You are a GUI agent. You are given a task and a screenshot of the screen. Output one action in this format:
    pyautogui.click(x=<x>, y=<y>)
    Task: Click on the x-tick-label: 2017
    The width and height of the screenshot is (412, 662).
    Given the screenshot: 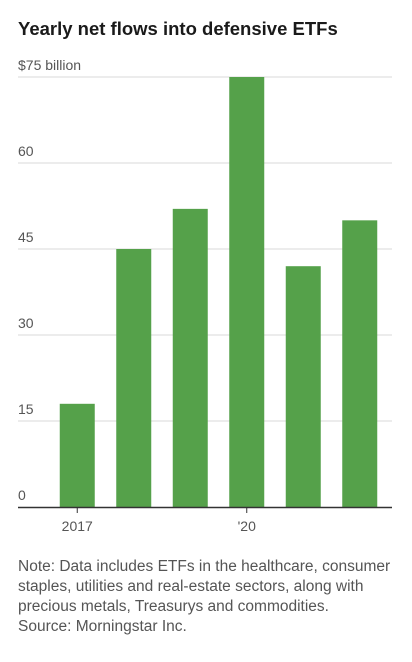 What is the action you would take?
    pyautogui.click(x=77, y=526)
    